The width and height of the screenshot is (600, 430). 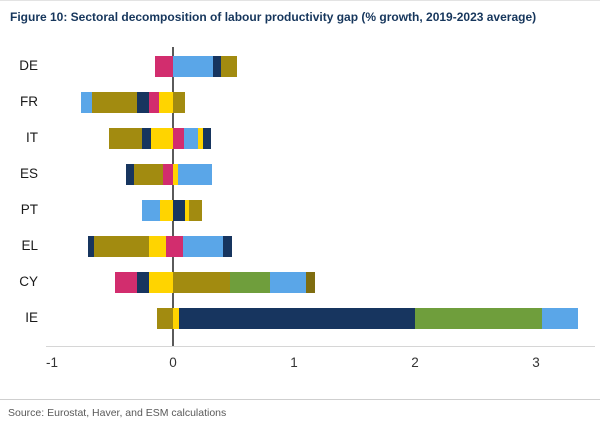 What do you see at coordinates (28, 281) in the screenshot?
I see `country-label: CY` at bounding box center [28, 281].